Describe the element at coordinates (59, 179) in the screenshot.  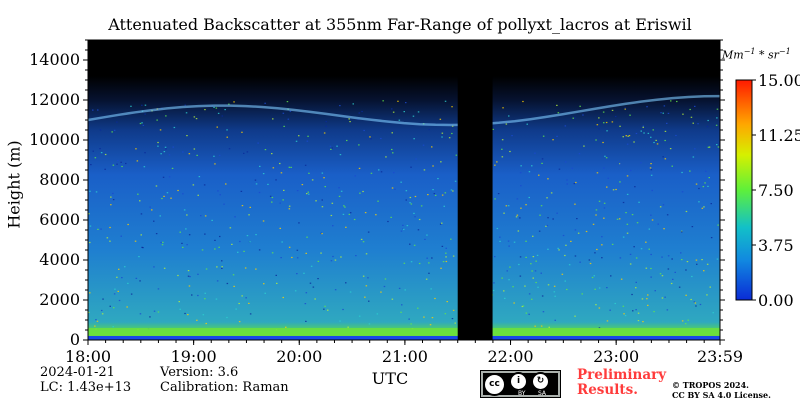
I see `y-tick-label: 8000` at that location.